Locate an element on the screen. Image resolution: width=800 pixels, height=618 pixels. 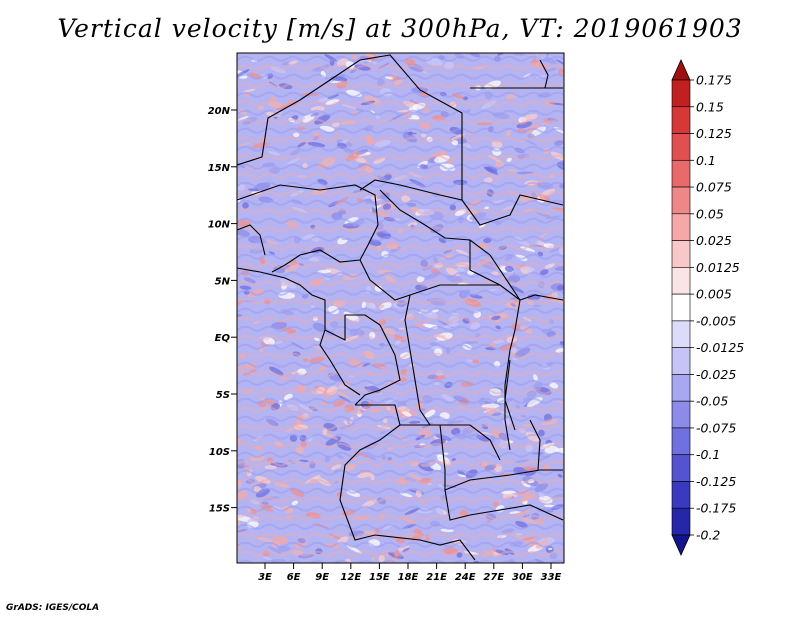
lon-tick-label: 15E is located at coordinates (379, 577).